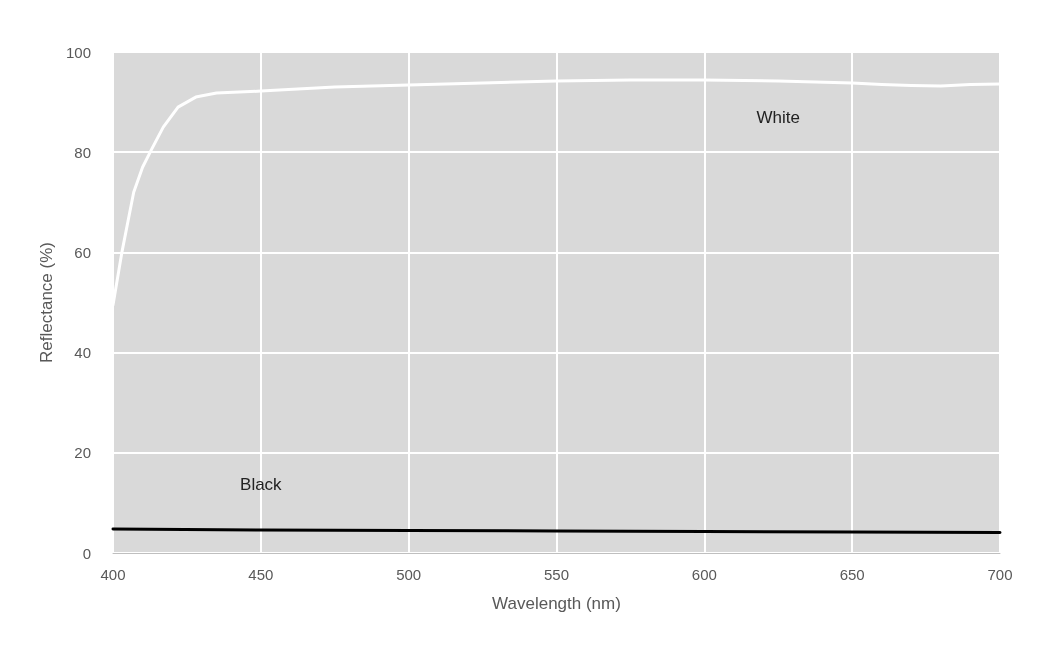  Describe the element at coordinates (556, 603) in the screenshot. I see `x-axis-title: Wavelength (nm)` at that location.